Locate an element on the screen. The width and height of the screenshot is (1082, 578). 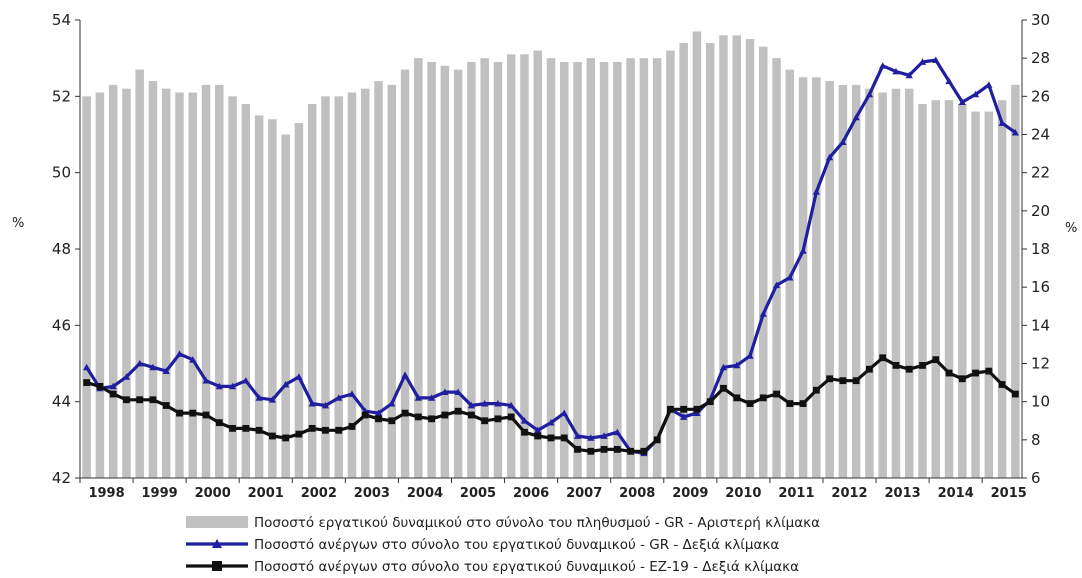
left-tick-label: 50 is located at coordinates (61, 173).